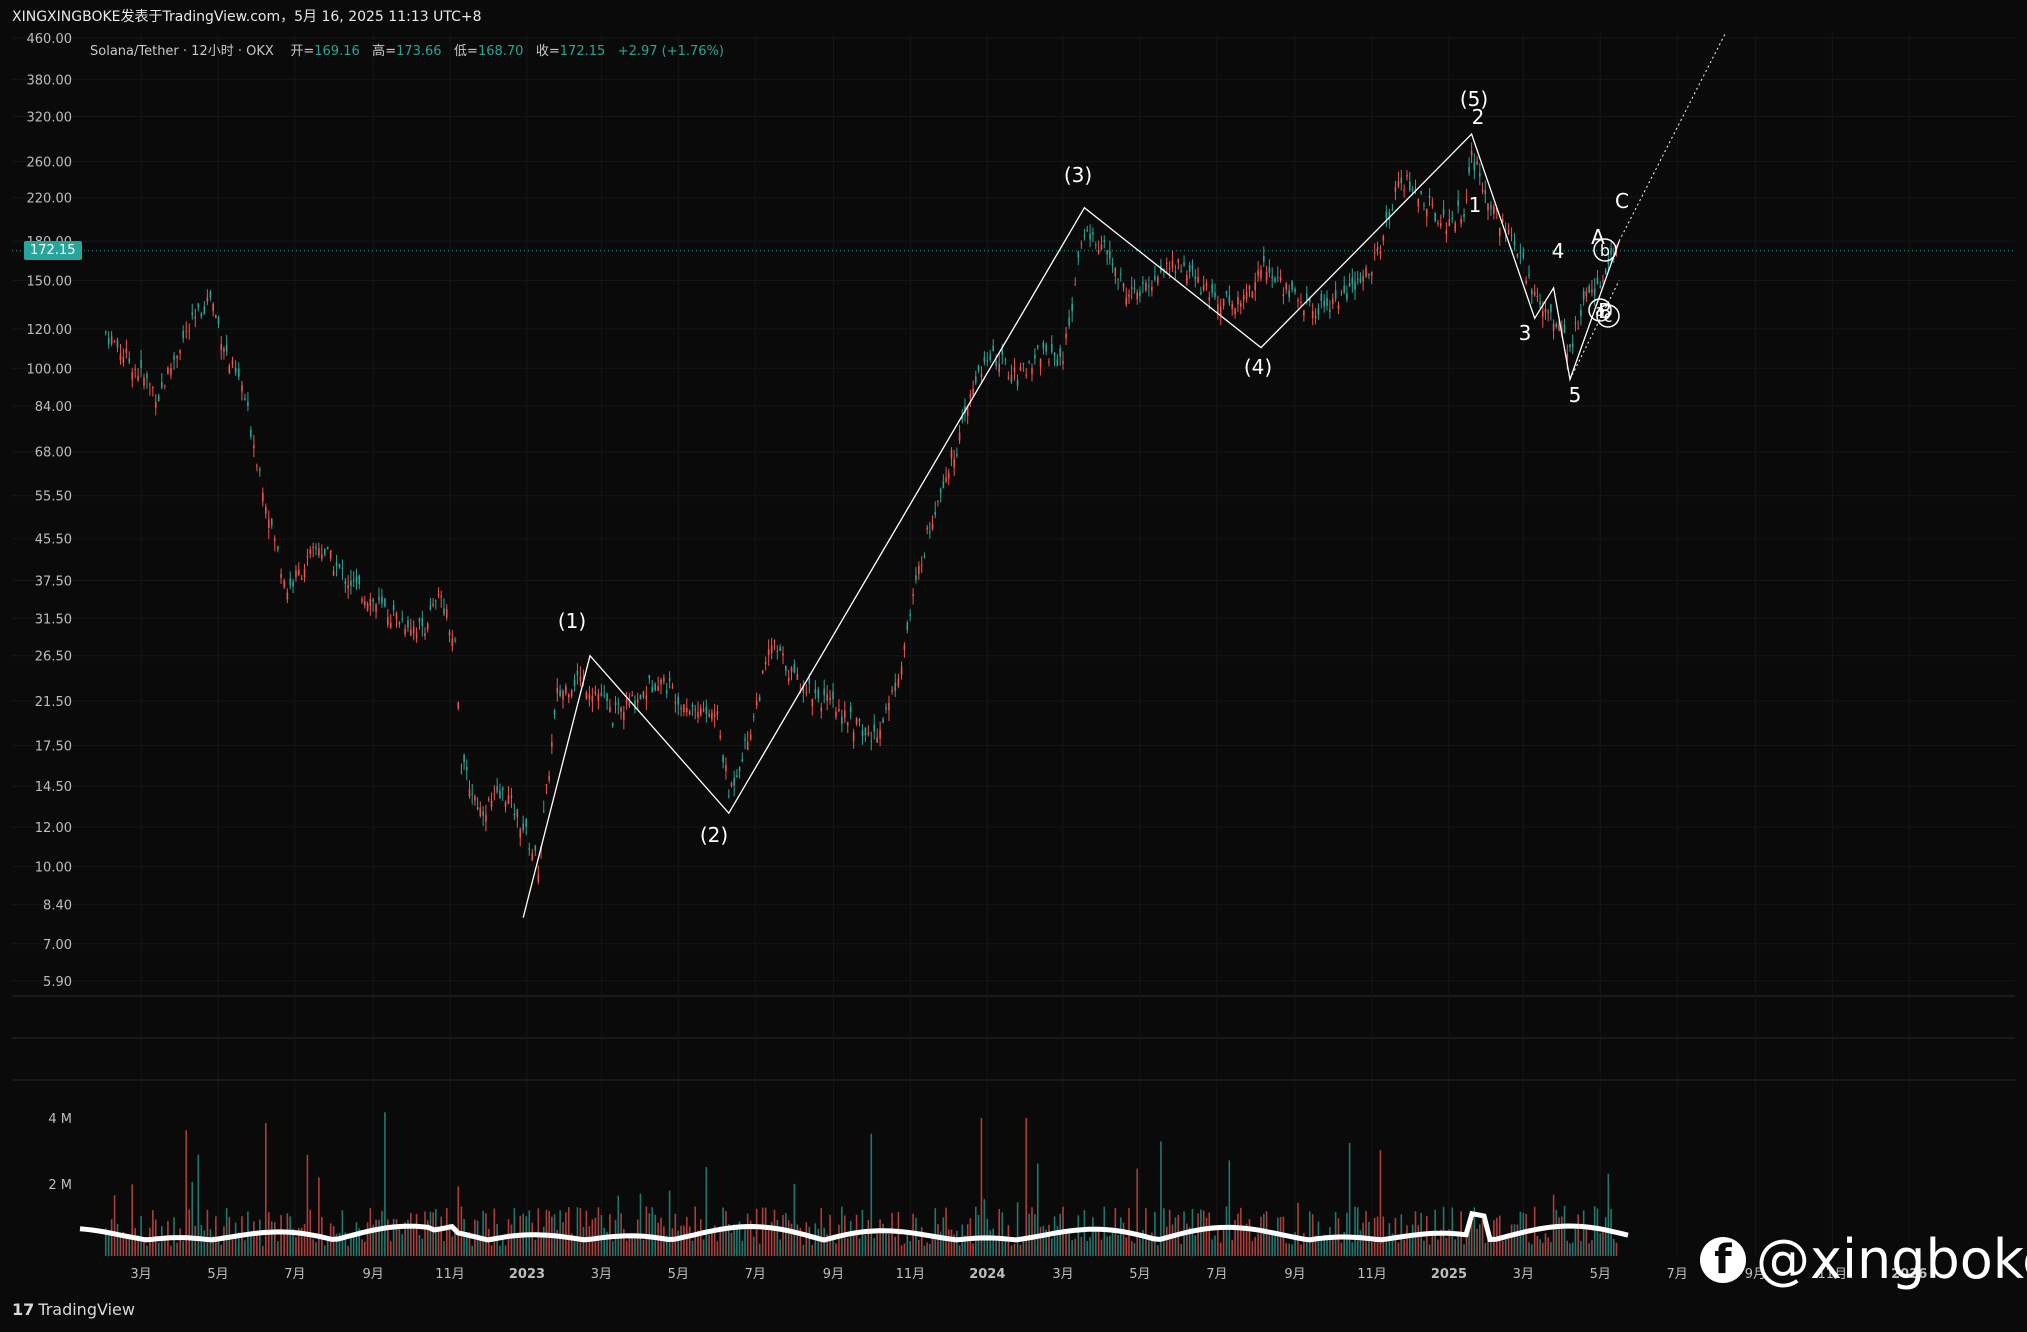 Image resolution: width=2027 pixels, height=1332 pixels. Describe the element at coordinates (182, 51) in the screenshot. I see `symbol-name: Solana/Tether · 12小时 · OKX` at that location.